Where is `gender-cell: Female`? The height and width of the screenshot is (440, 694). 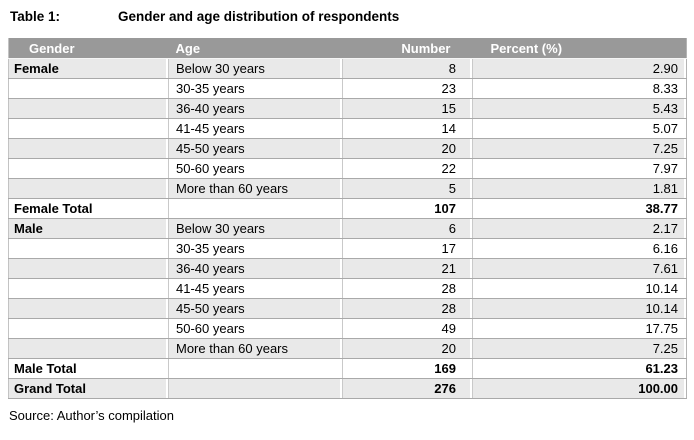
gender-cell: Female is located at coordinates (88, 68).